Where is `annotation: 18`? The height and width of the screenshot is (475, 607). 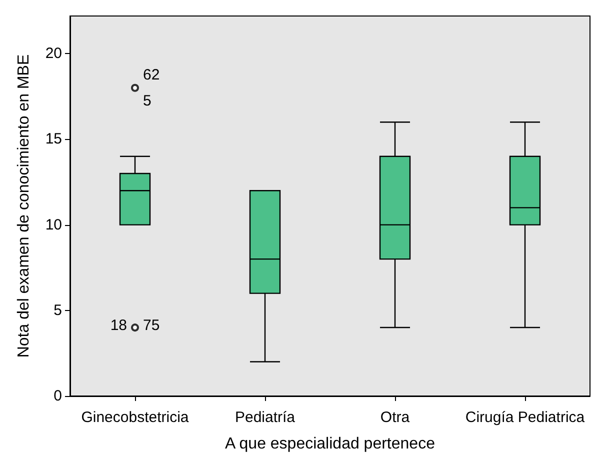
annotation: 18 is located at coordinates (118, 325).